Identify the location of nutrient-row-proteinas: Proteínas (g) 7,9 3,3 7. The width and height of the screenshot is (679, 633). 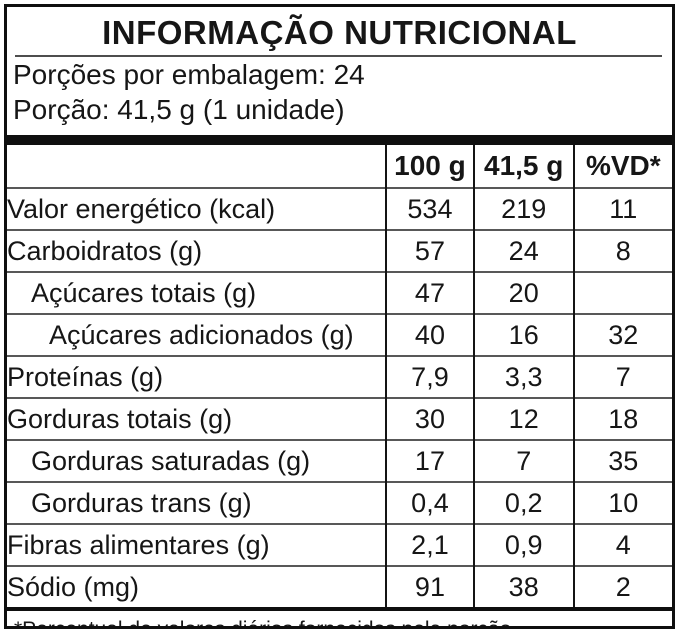
(339, 376).